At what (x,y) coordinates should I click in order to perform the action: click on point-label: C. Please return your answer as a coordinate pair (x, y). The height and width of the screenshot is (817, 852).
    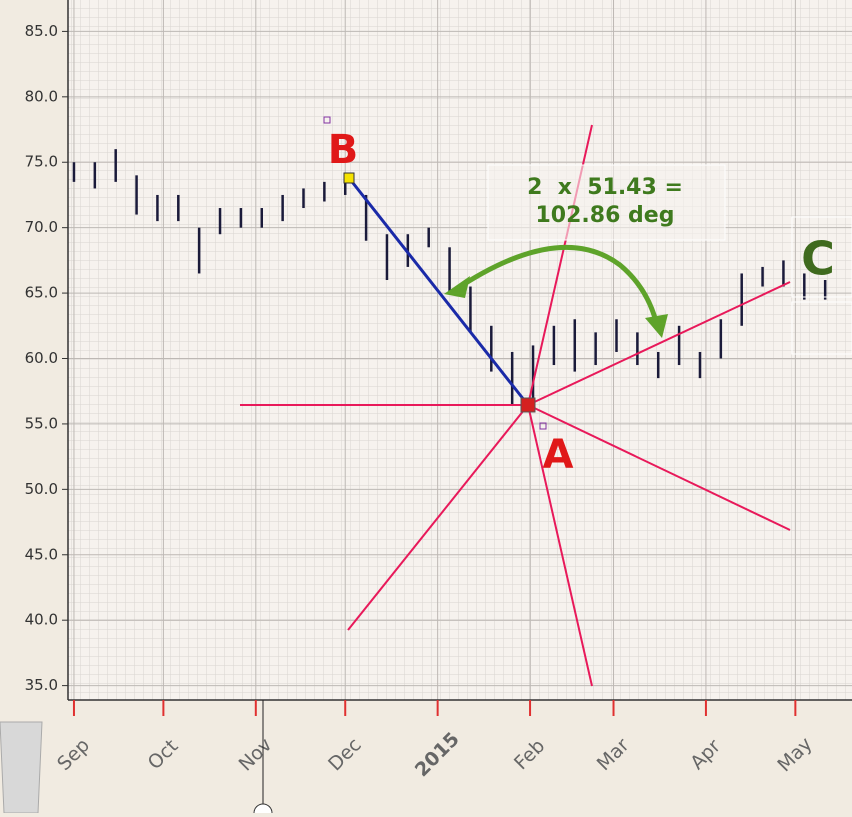
    Looking at the image, I should click on (818, 259).